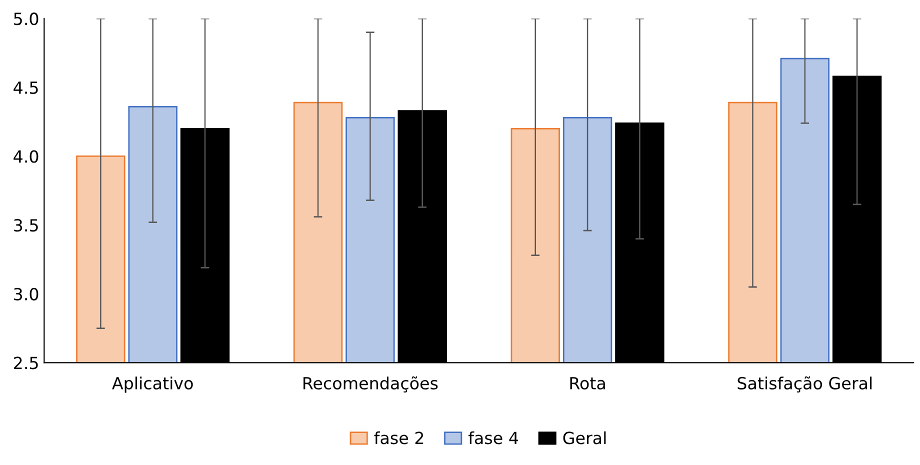 The image size is (920, 465). I want to click on y-tick-label: 4.5, so click(26, 88).